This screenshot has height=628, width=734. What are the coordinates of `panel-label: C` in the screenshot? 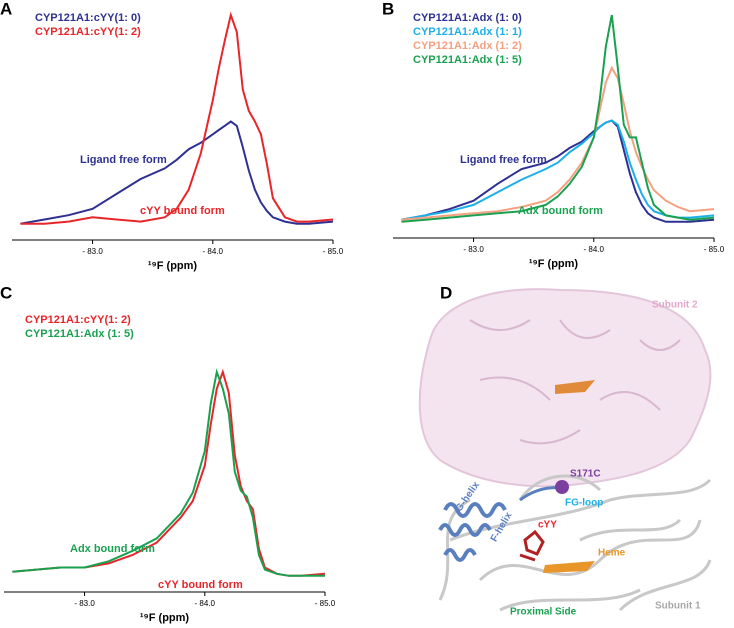 It's located at (6, 292).